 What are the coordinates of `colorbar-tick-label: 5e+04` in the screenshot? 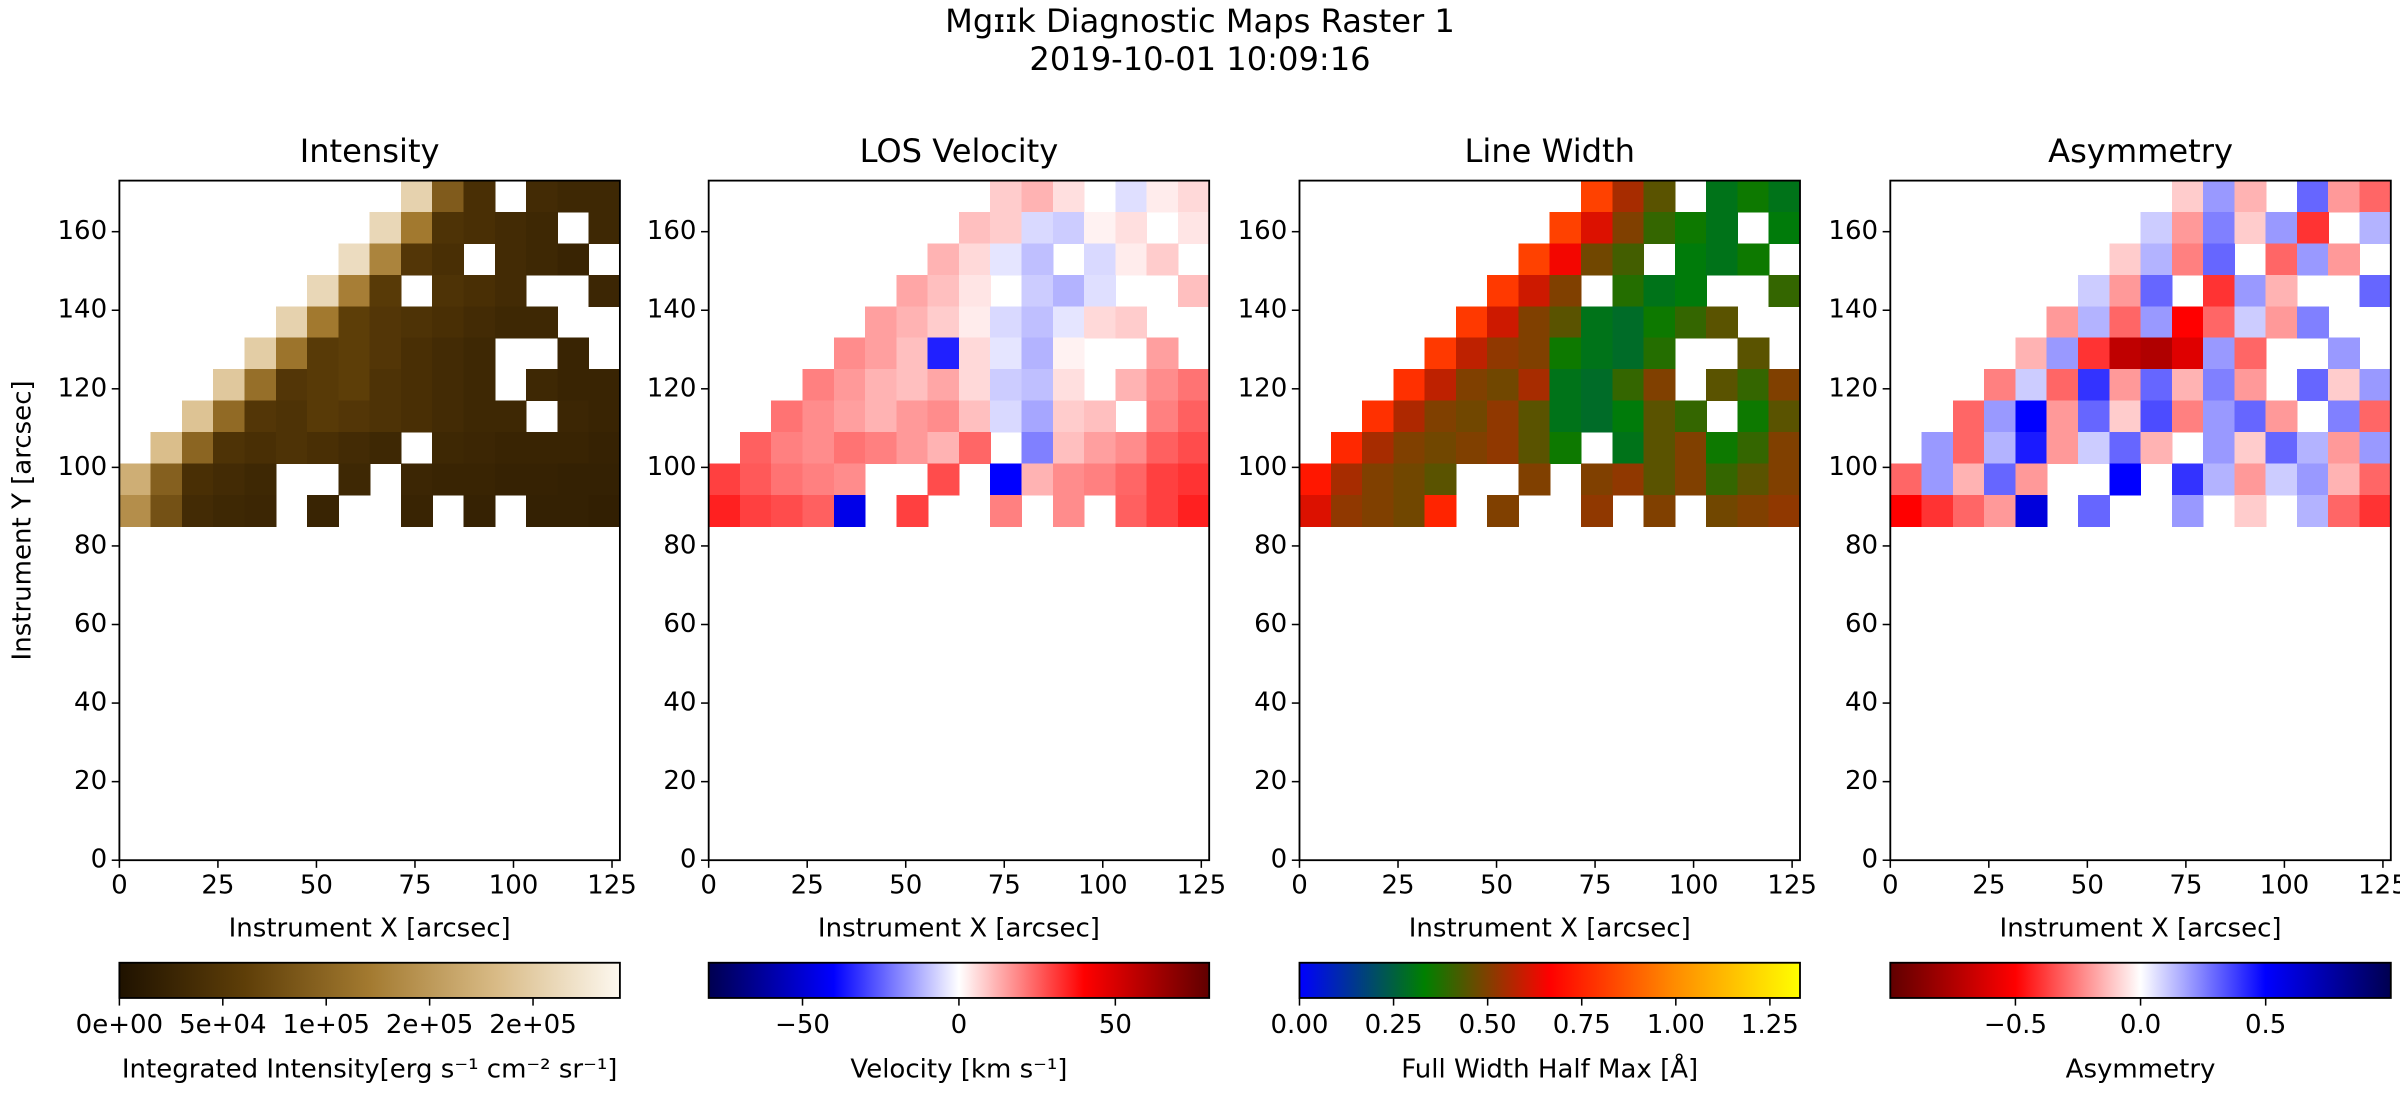 It's located at (222, 1025).